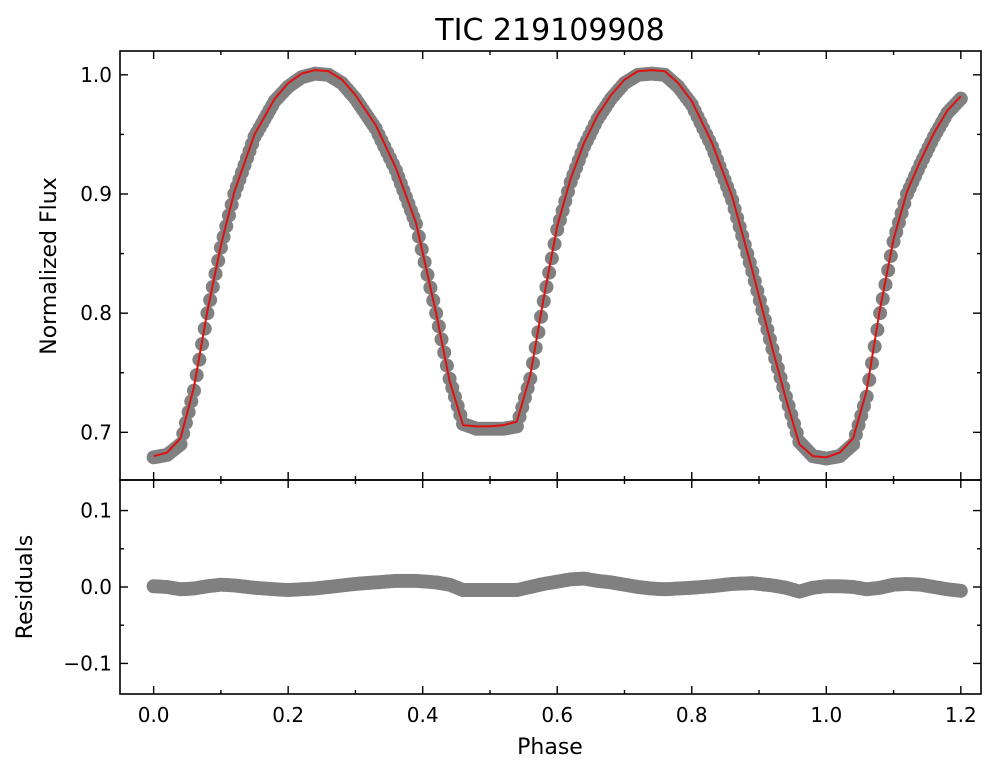 The height and width of the screenshot is (775, 996). Describe the element at coordinates (288, 715) in the screenshot. I see `residuals-x-tick-label: 0.2` at that location.